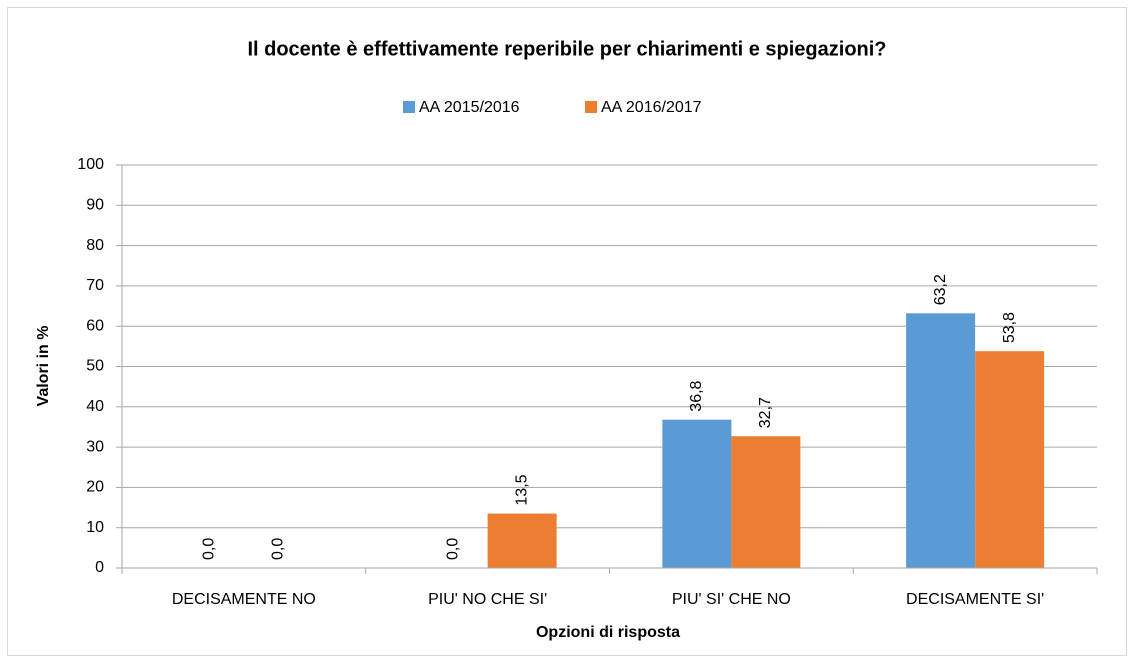  I want to click on y-tick-label: 40, so click(95, 406).